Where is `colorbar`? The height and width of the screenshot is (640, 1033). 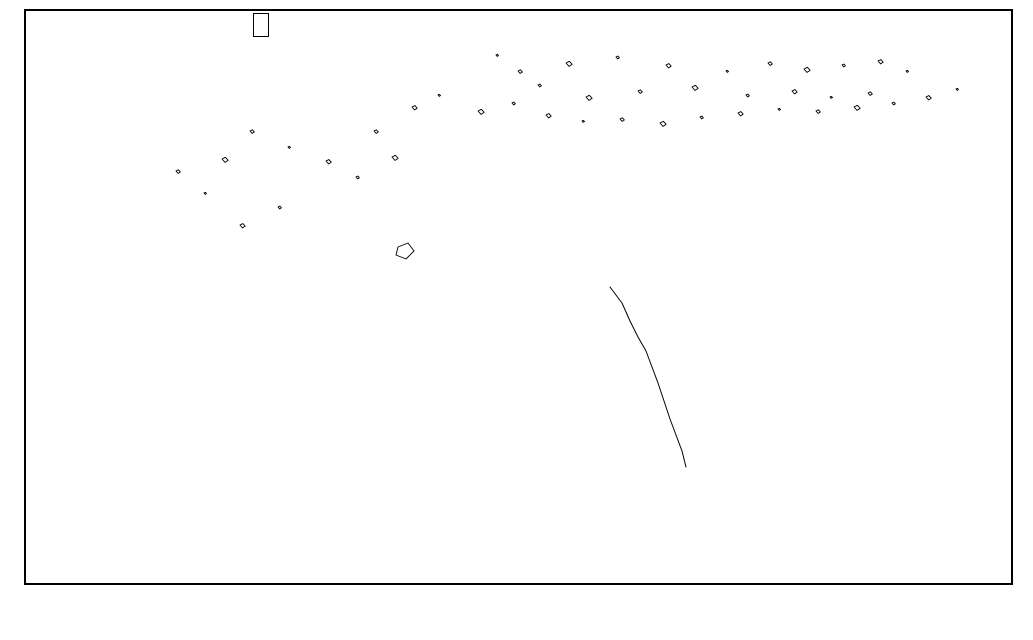
colorbar is located at coordinates (516, 612).